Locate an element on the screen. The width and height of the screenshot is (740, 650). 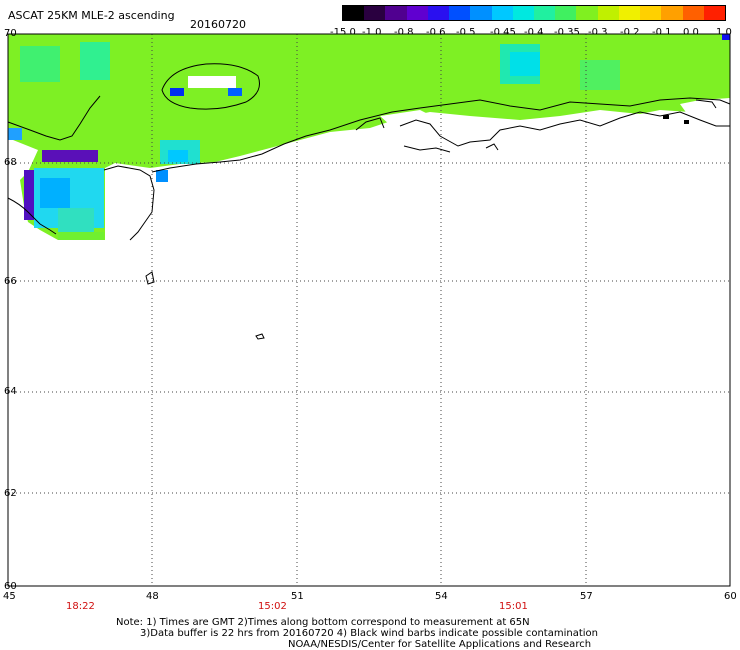
colorbar-label: -15.0 is located at coordinates (343, 32).